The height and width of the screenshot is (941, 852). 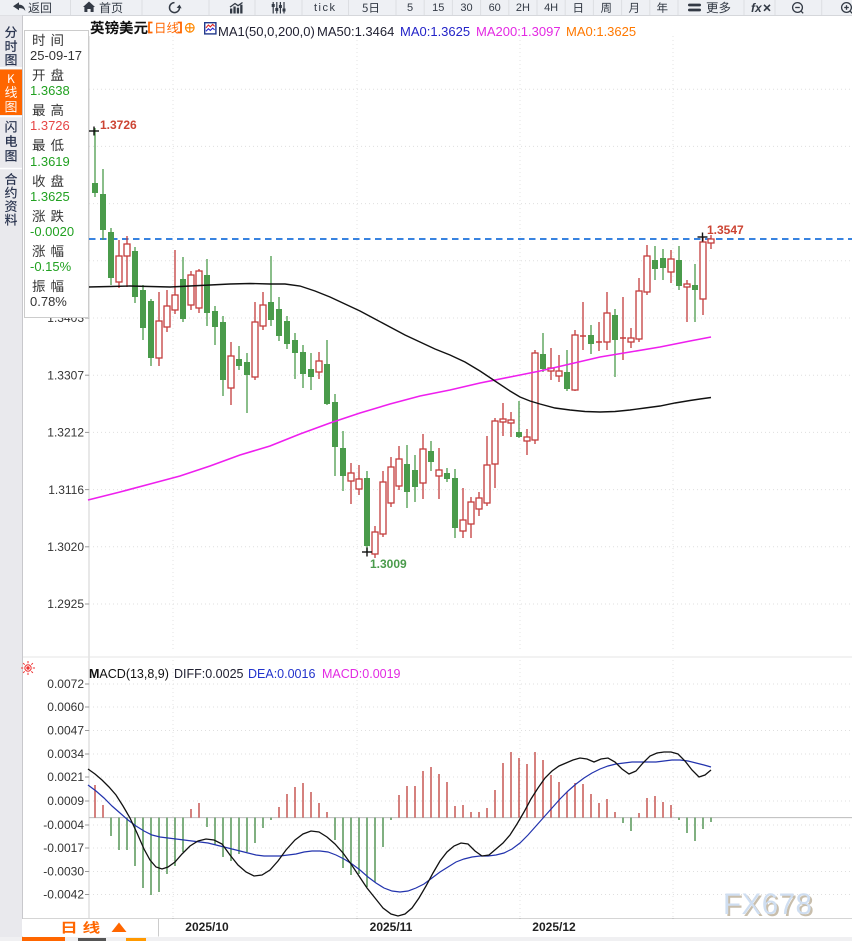 What do you see at coordinates (65, 731) in the screenshot?
I see `svg-text: 0.0047` at bounding box center [65, 731].